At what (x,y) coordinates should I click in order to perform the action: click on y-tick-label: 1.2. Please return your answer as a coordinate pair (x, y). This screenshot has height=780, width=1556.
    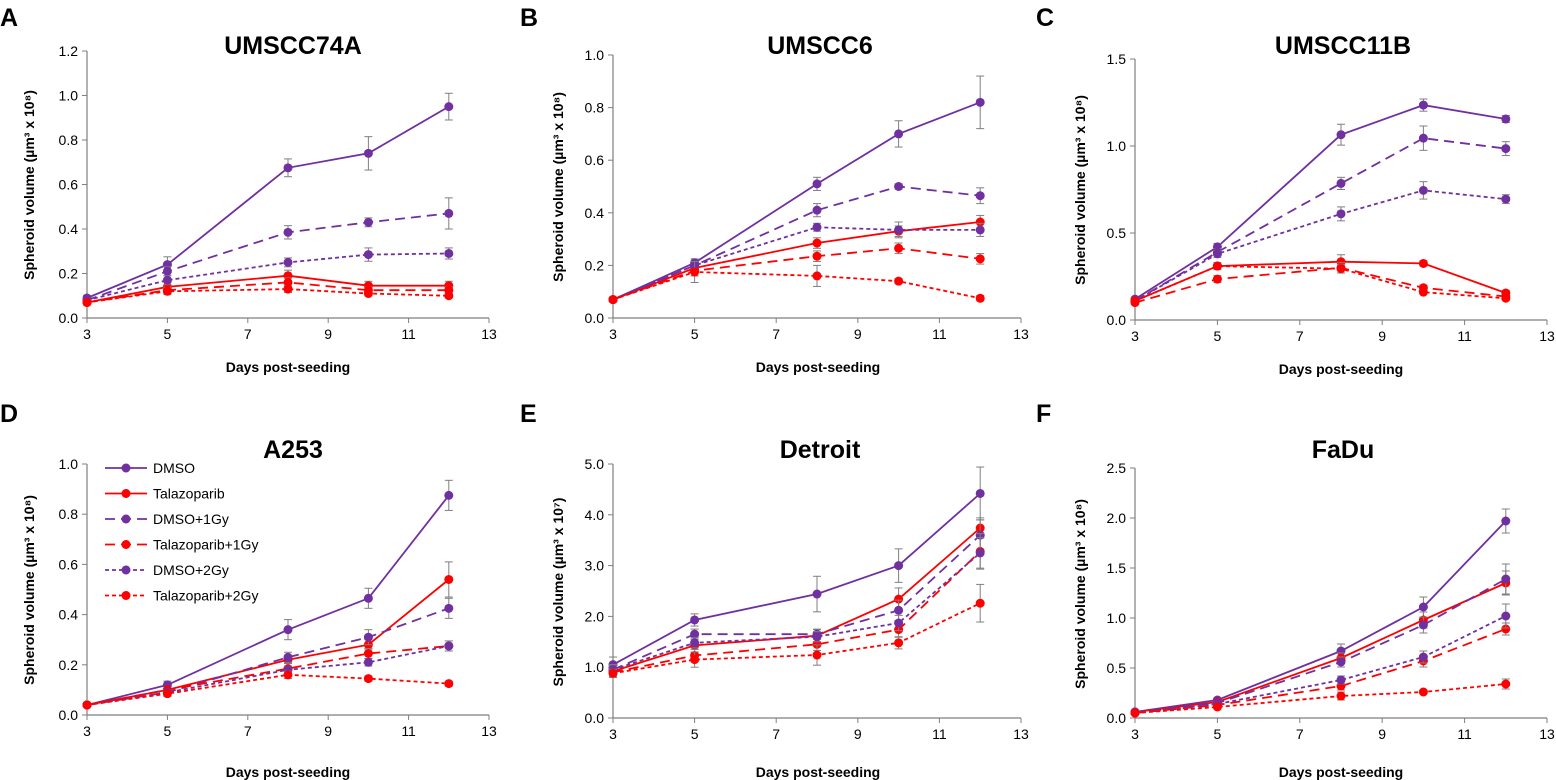
    Looking at the image, I should click on (69, 51).